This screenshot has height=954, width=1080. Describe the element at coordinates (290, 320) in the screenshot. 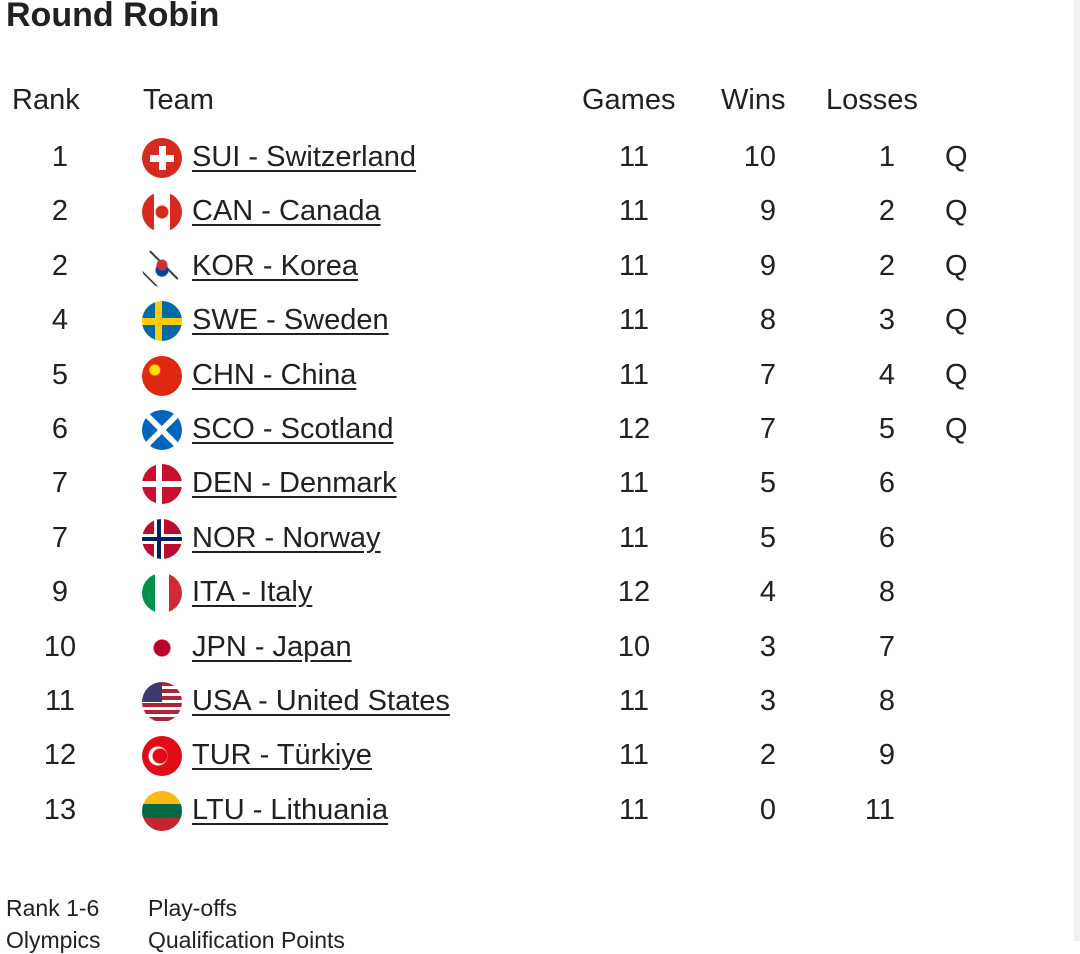

I see `team-link: SWE - Sweden` at that location.